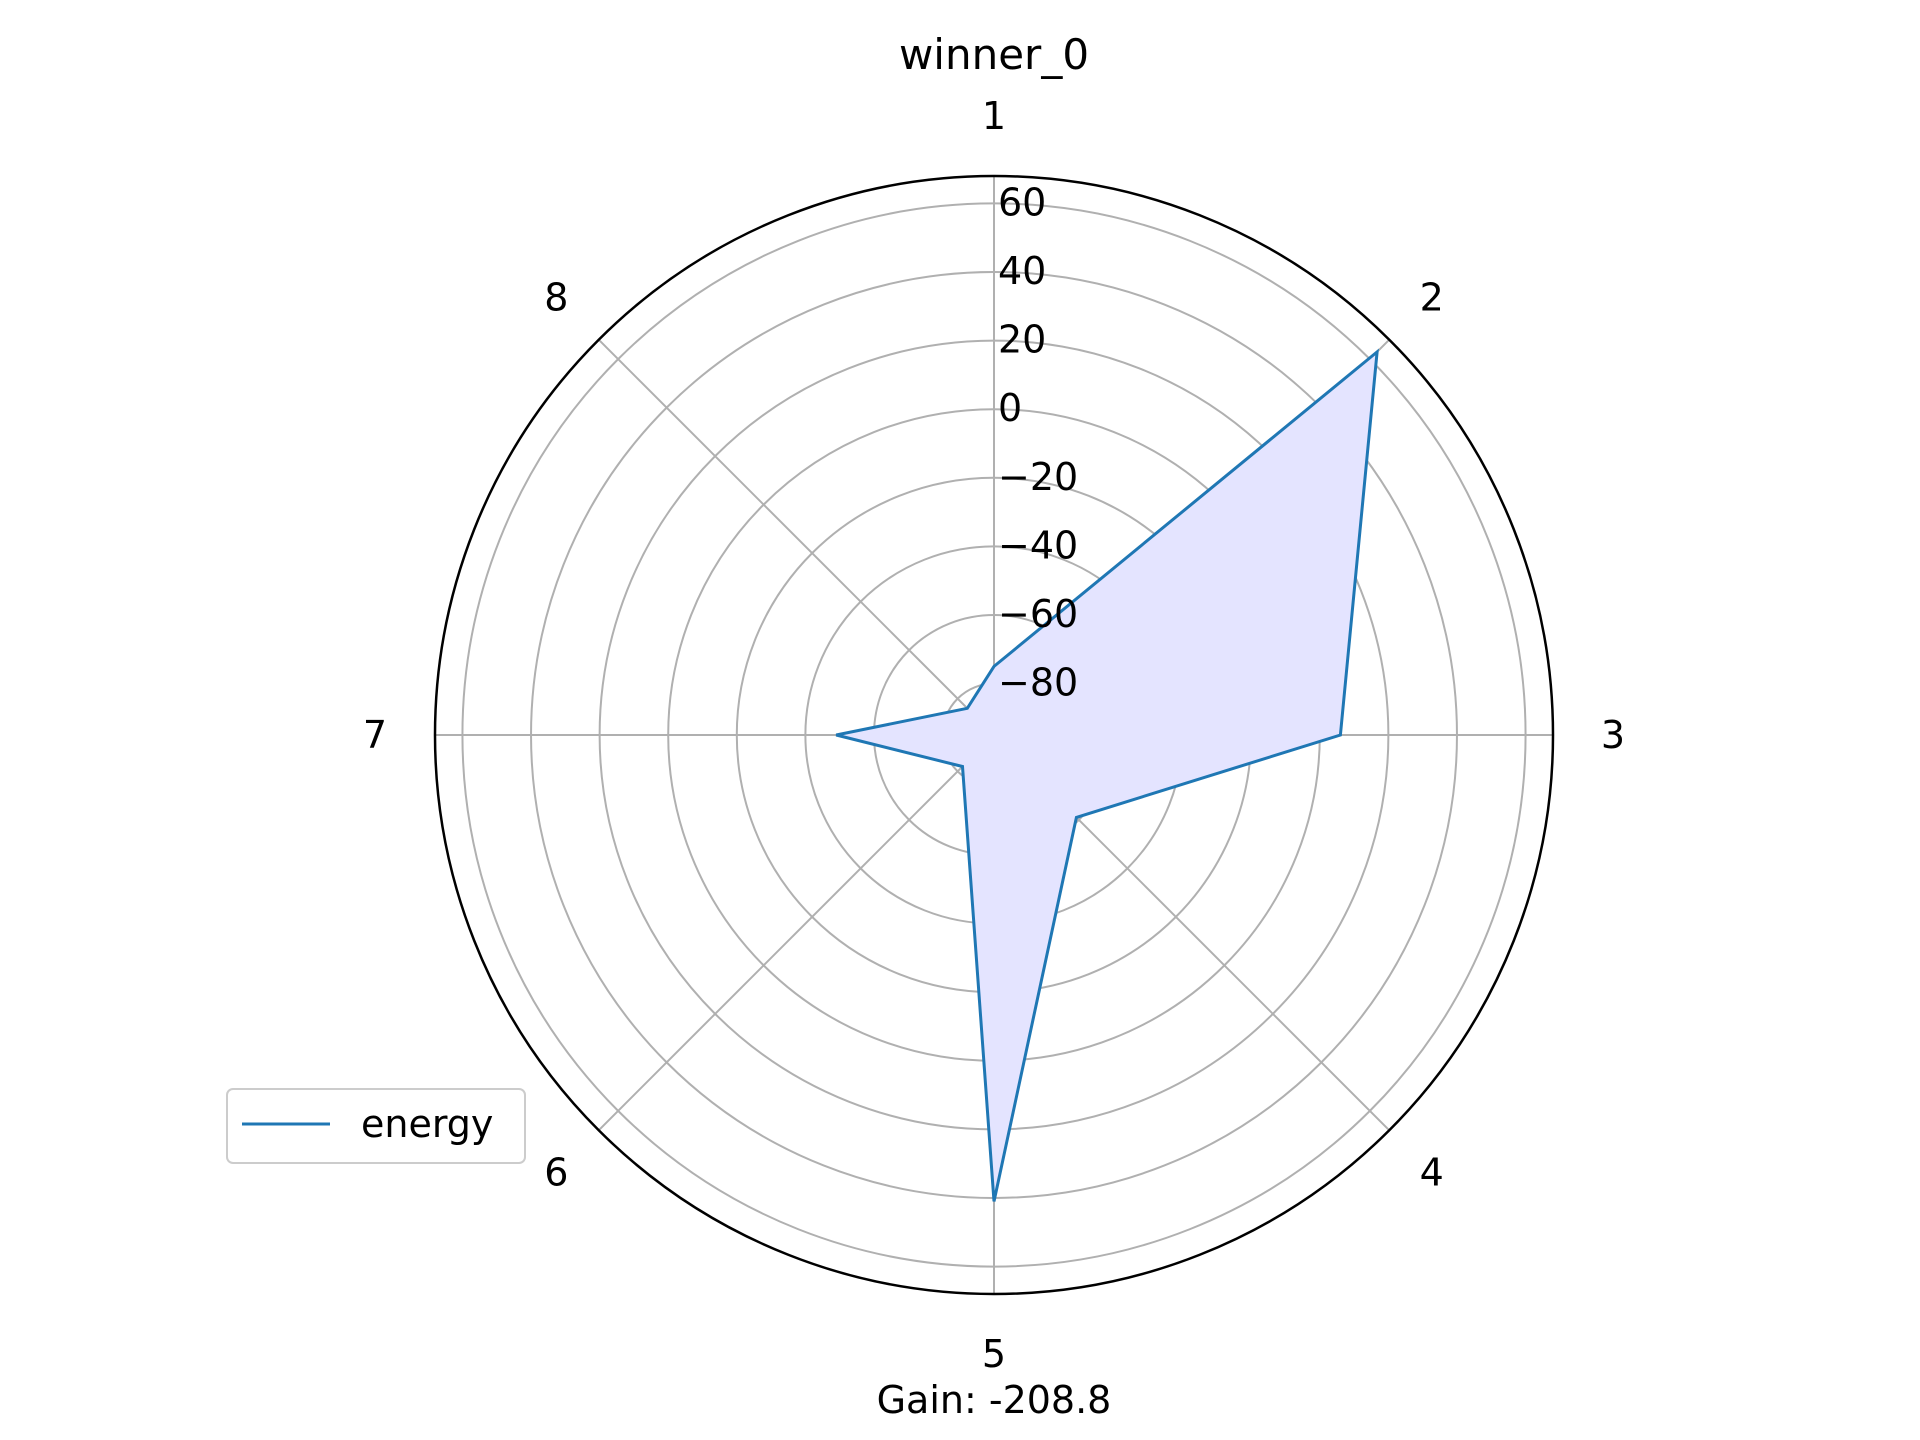 This screenshot has width=1920, height=1440. I want to click on angle-label-2: 2, so click(1432, 297).